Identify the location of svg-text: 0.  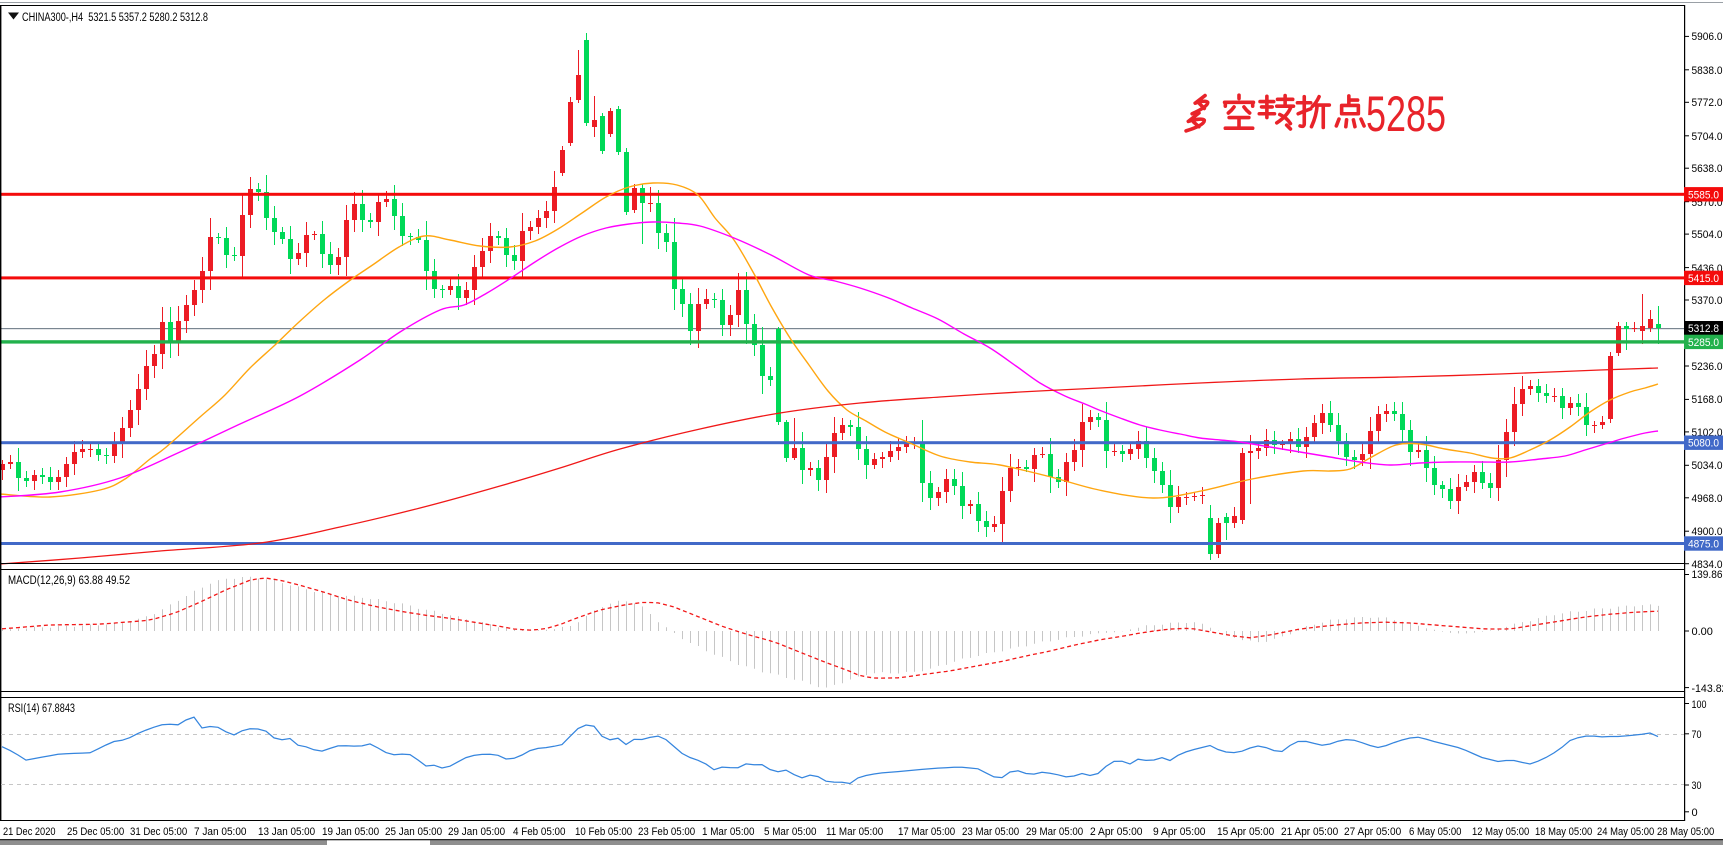
(1695, 813).